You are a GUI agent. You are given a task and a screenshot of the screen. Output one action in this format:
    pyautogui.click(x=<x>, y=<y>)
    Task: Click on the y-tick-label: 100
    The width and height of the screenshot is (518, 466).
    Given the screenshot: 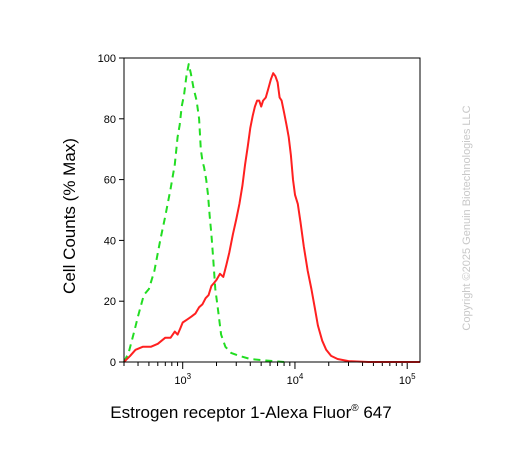 What is the action you would take?
    pyautogui.click(x=107, y=59)
    